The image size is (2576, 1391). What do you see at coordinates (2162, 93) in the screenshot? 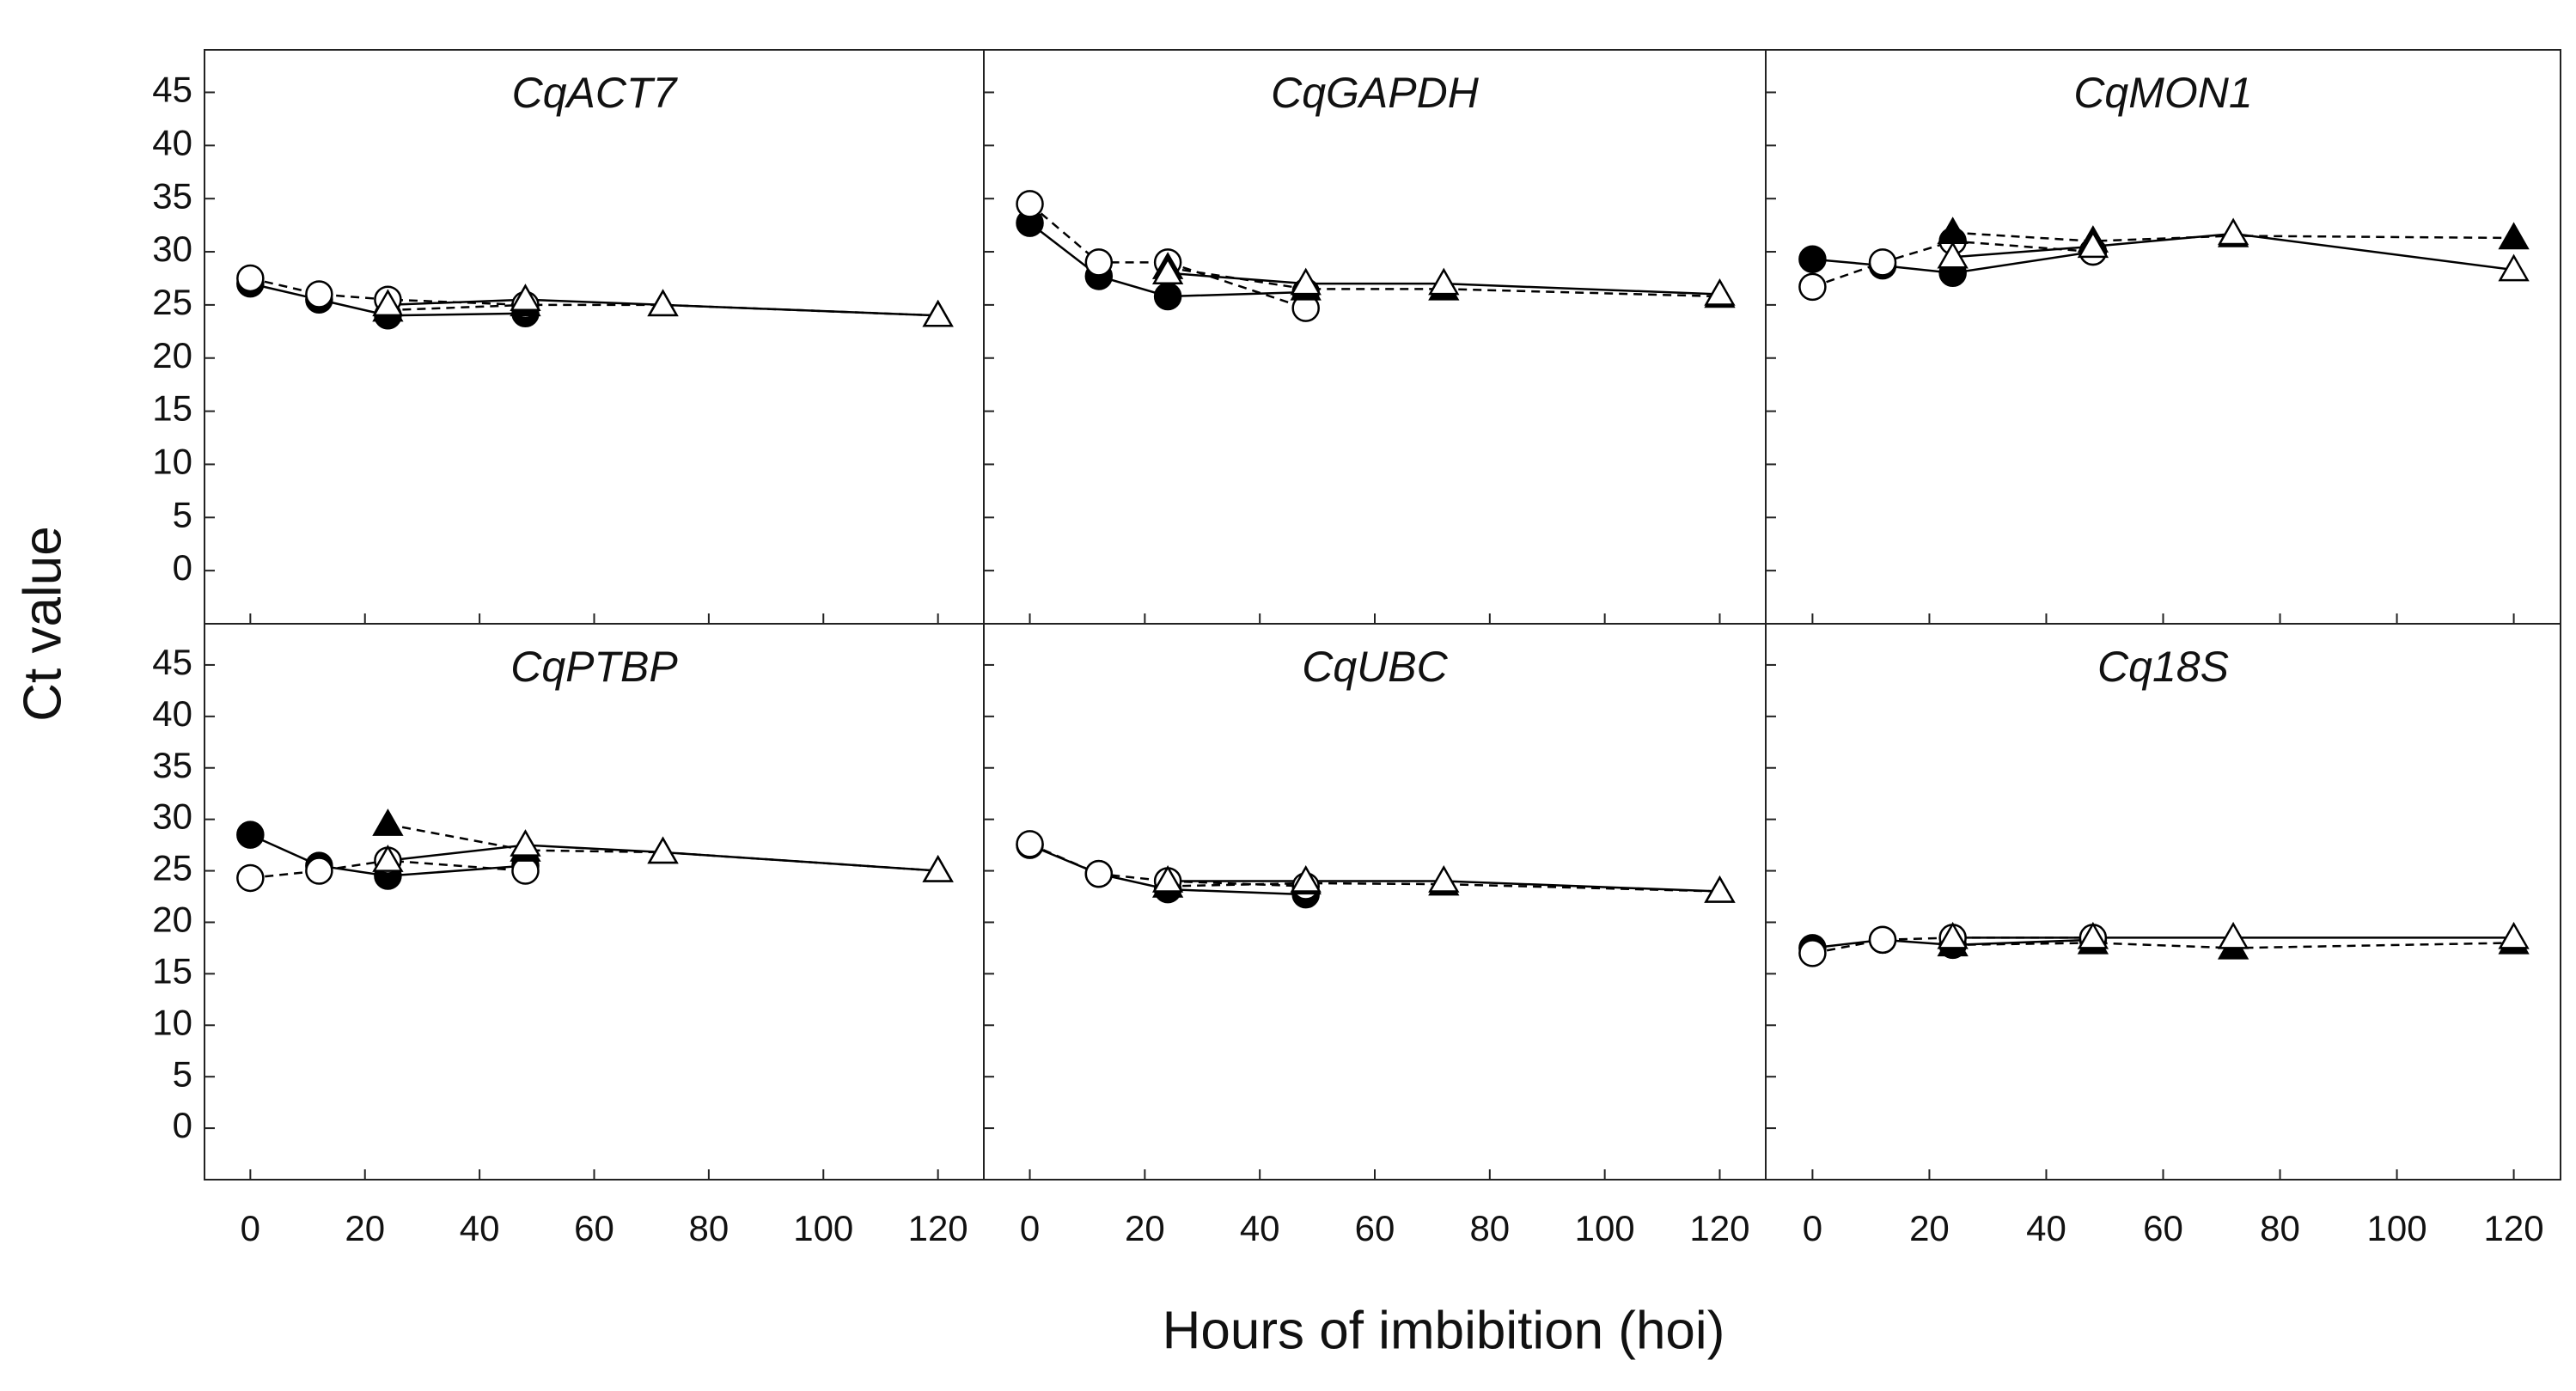
I see `panel-title: CqMON1` at bounding box center [2162, 93].